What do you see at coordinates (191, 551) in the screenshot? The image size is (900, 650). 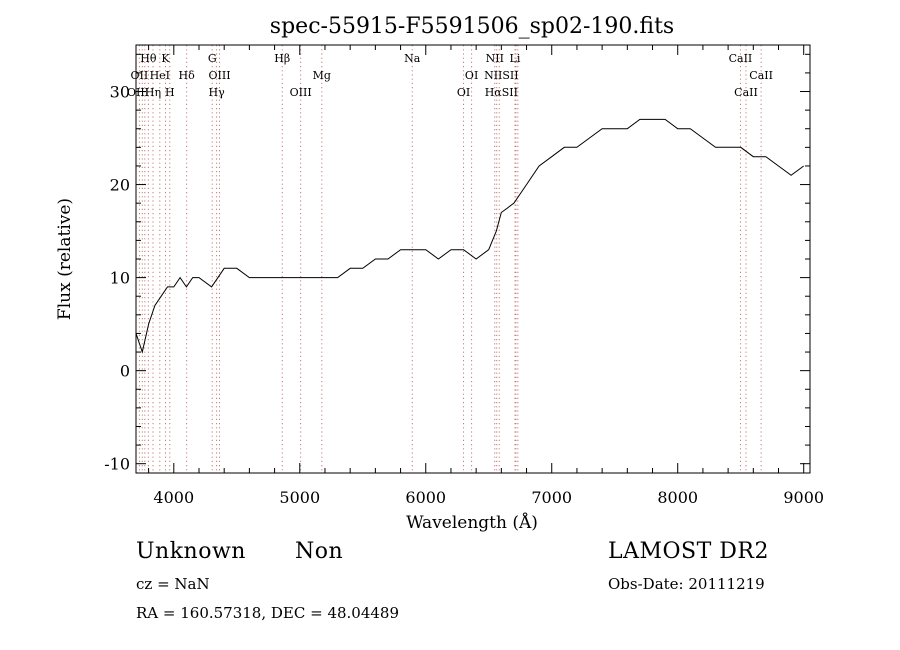 I see `object-class: Unknown` at bounding box center [191, 551].